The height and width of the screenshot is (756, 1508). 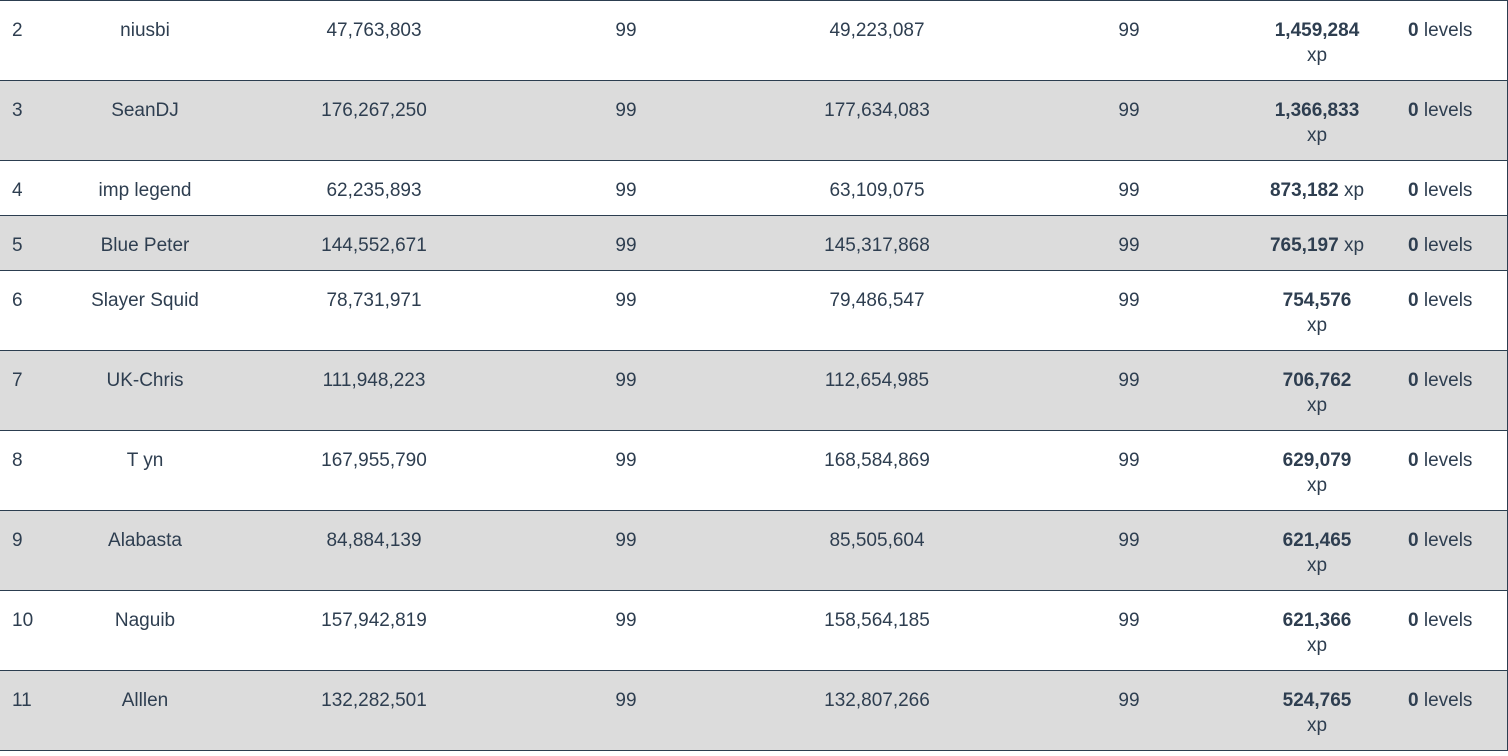 What do you see at coordinates (145, 380) in the screenshot?
I see `player-name: UK-Chris` at bounding box center [145, 380].